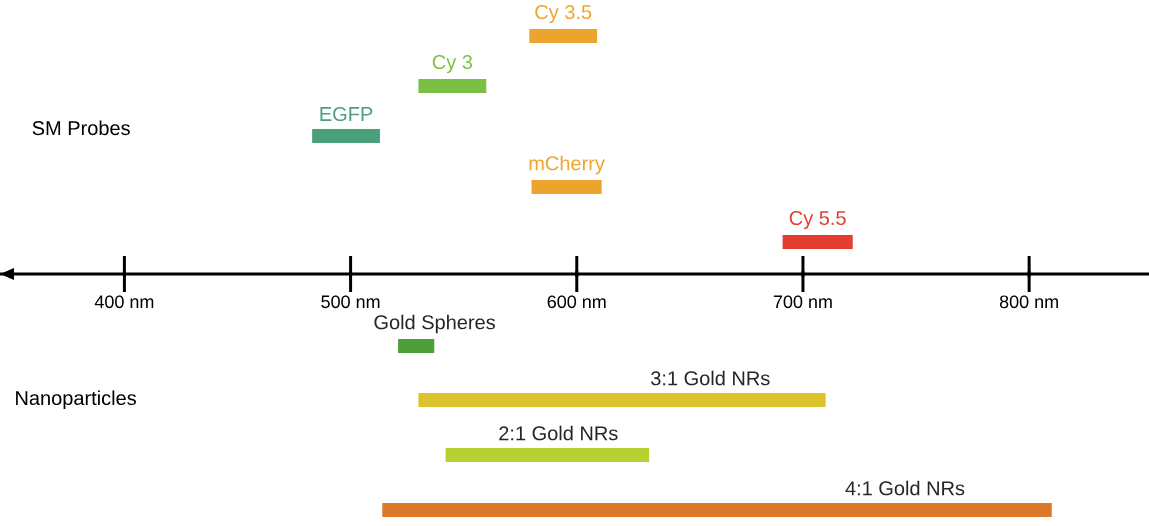  Describe the element at coordinates (710, 378) in the screenshot. I see `annotation: 3:1 Gold NRs` at that location.